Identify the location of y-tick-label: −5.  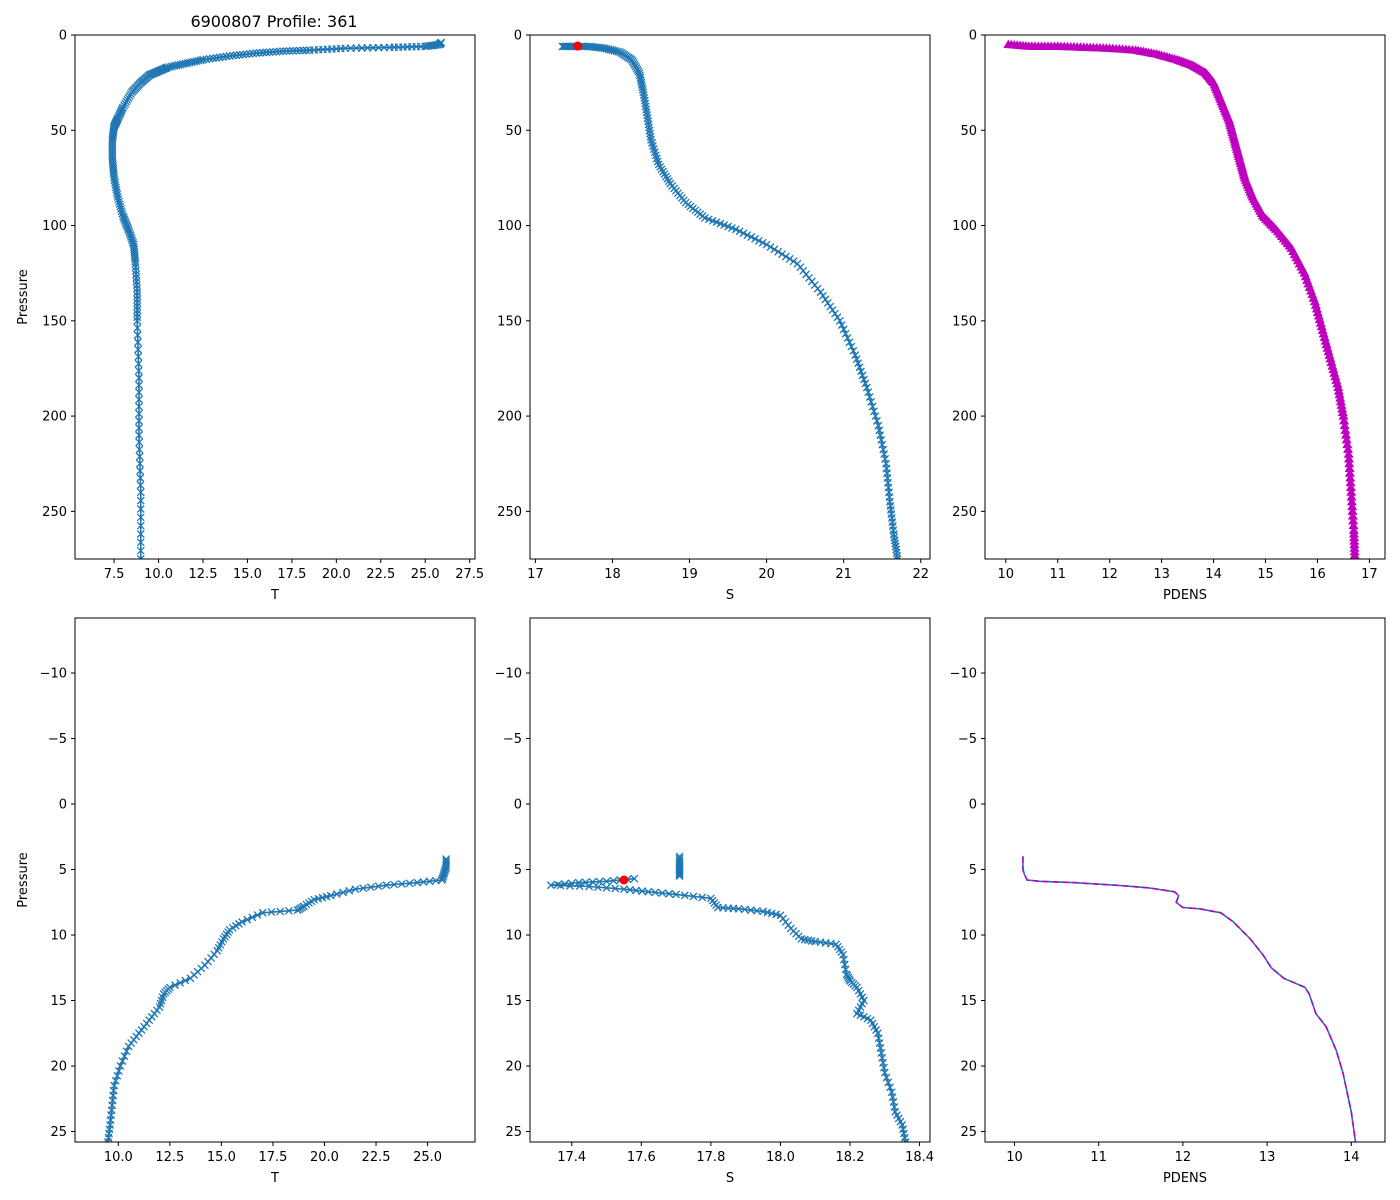
(57, 739).